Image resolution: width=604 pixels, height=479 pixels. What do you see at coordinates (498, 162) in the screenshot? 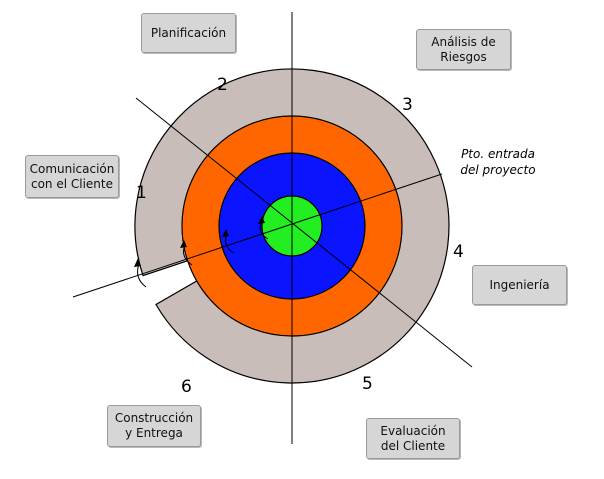
I see `entry-point-label: Pto. entrada del proyecto` at bounding box center [498, 162].